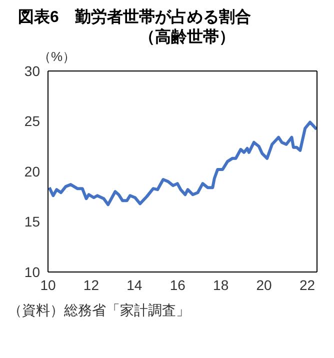 The width and height of the screenshot is (334, 358). I want to click on y-tick-label: 10, so click(32, 272).